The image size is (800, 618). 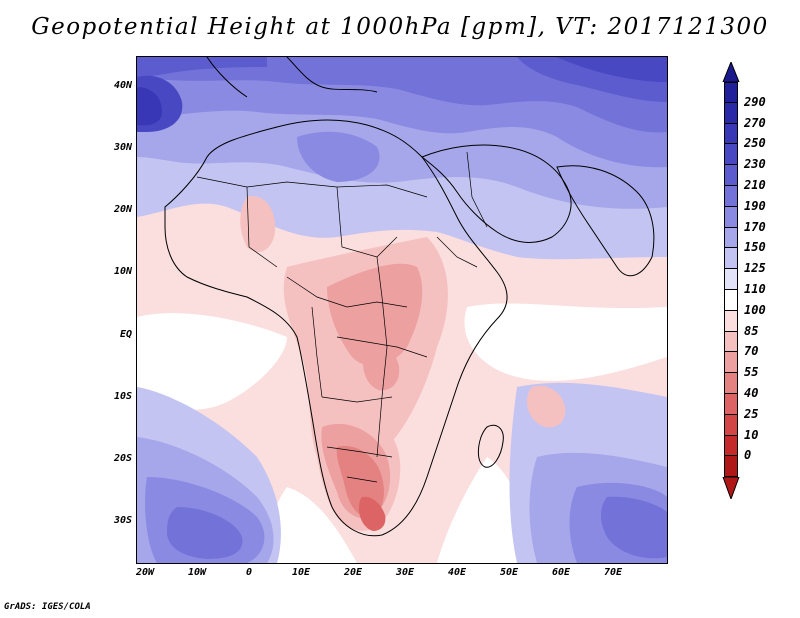 What do you see at coordinates (122, 458) in the screenshot?
I see `lat-label-20s: 20S` at bounding box center [122, 458].